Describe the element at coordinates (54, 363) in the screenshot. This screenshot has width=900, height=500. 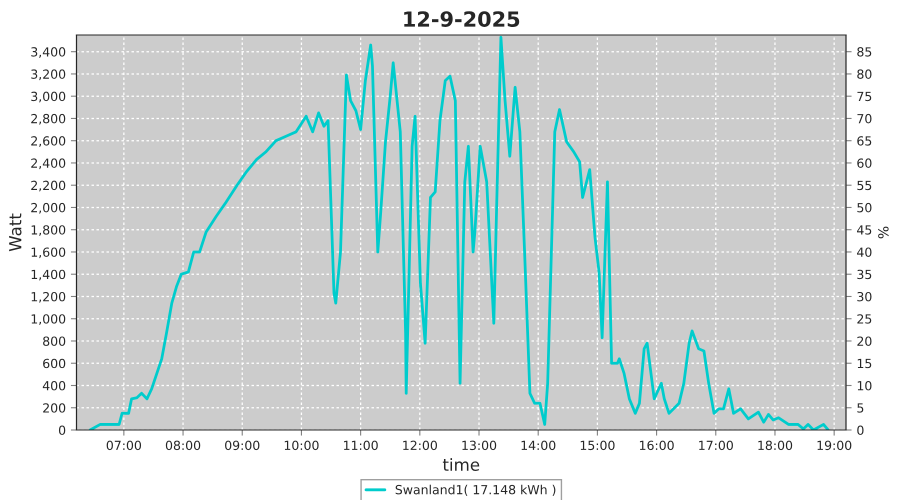
I see `y-tick-label: 600` at that location.